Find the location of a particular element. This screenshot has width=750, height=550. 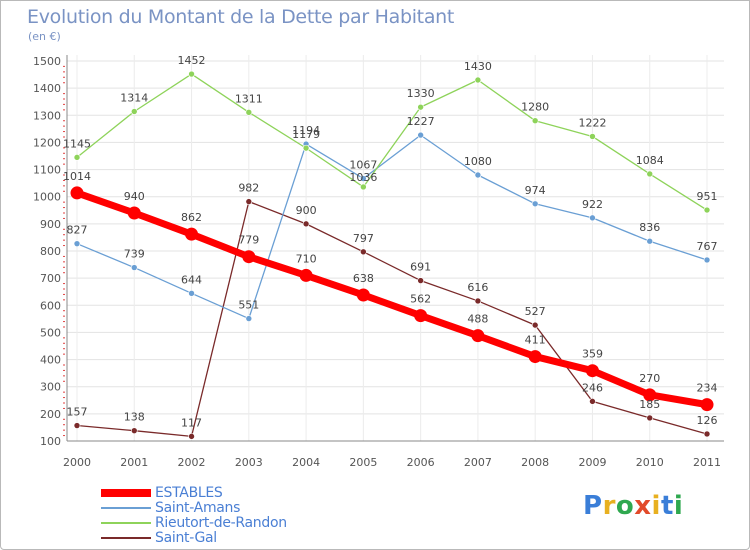

legend-item-estables: ESTABLES is located at coordinates (231, 493).